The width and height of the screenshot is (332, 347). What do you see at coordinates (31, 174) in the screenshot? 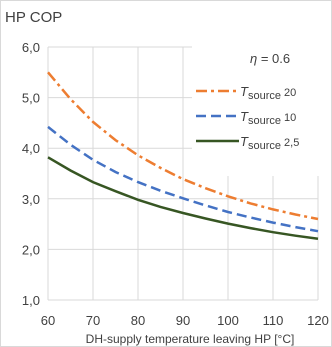
I see `y-tick-labels: 1,0 2,0 3,0 4,0 5,0 6,0` at bounding box center [31, 174].